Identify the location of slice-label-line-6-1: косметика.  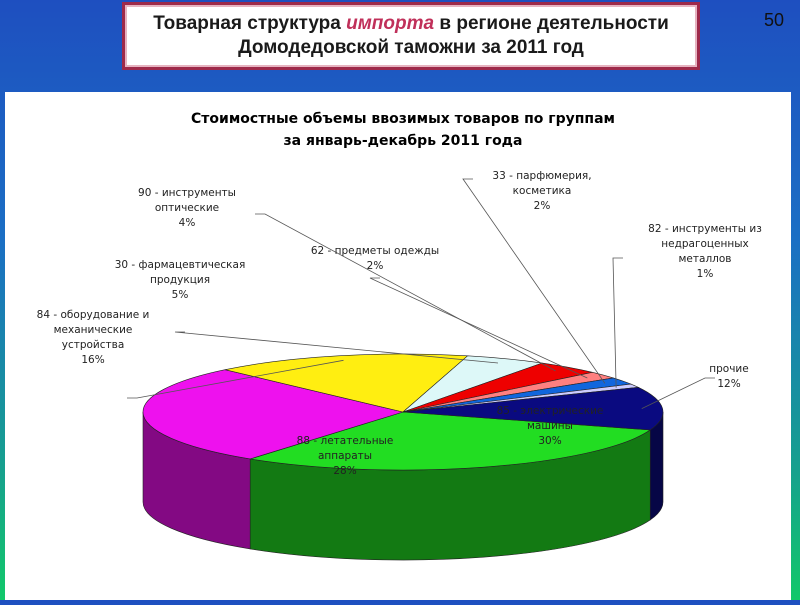
(542, 191).